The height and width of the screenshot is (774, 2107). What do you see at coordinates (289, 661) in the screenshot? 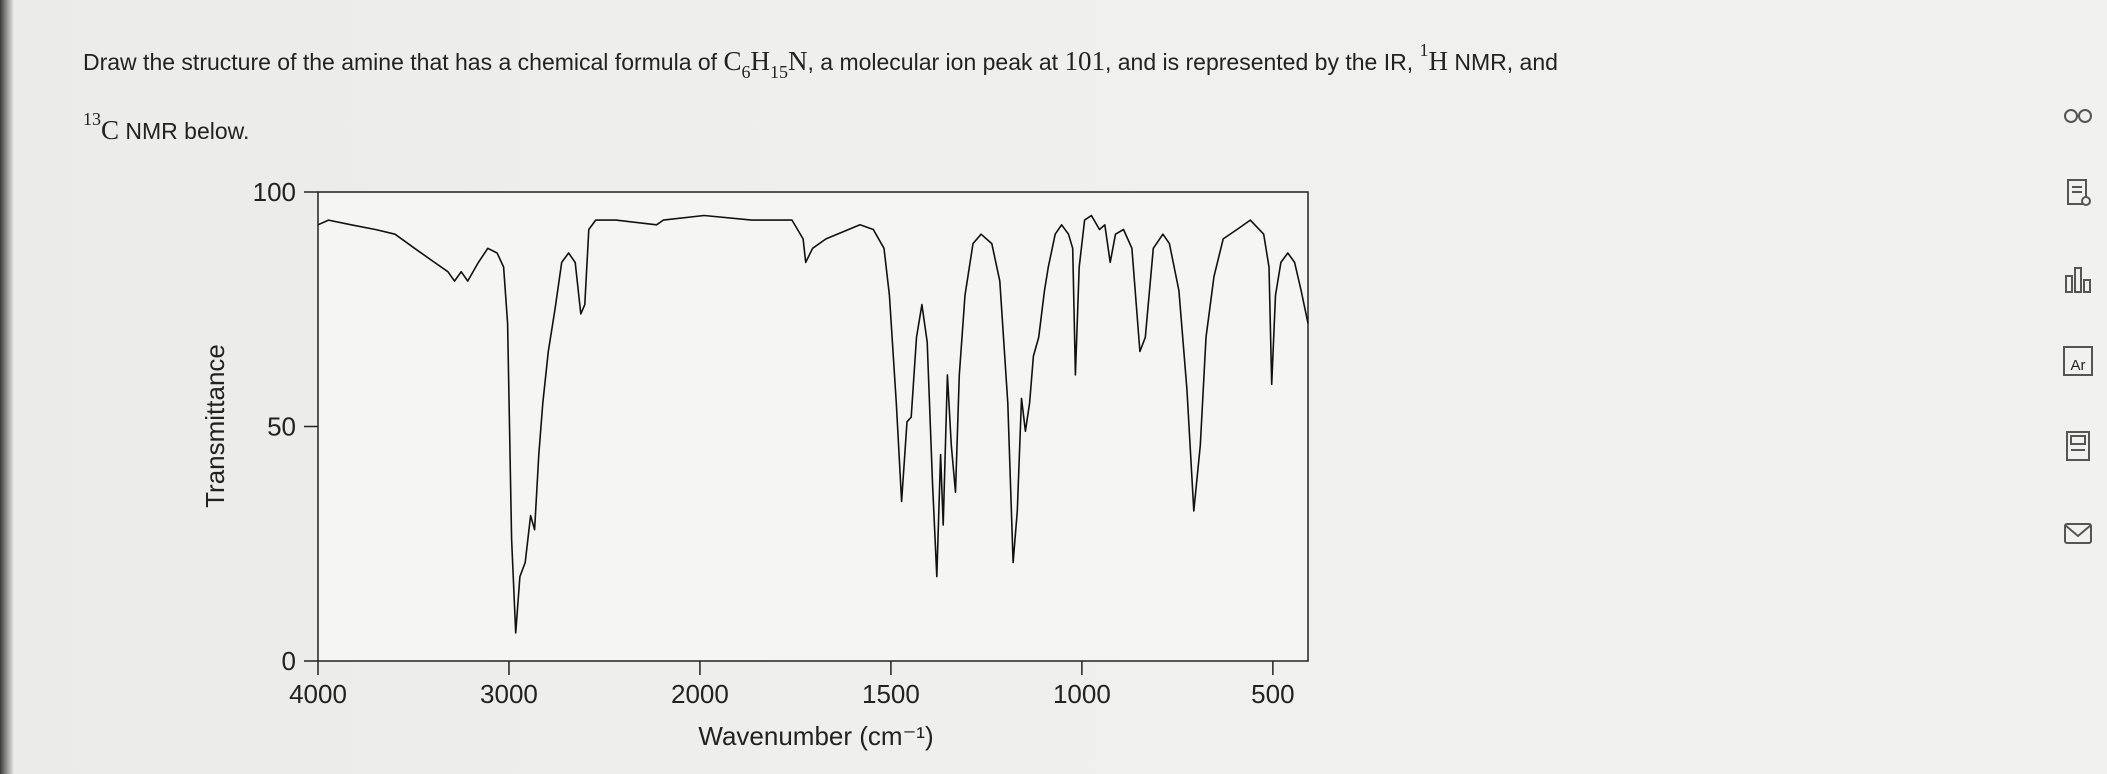
I see `y-tick-label: 0` at bounding box center [289, 661].